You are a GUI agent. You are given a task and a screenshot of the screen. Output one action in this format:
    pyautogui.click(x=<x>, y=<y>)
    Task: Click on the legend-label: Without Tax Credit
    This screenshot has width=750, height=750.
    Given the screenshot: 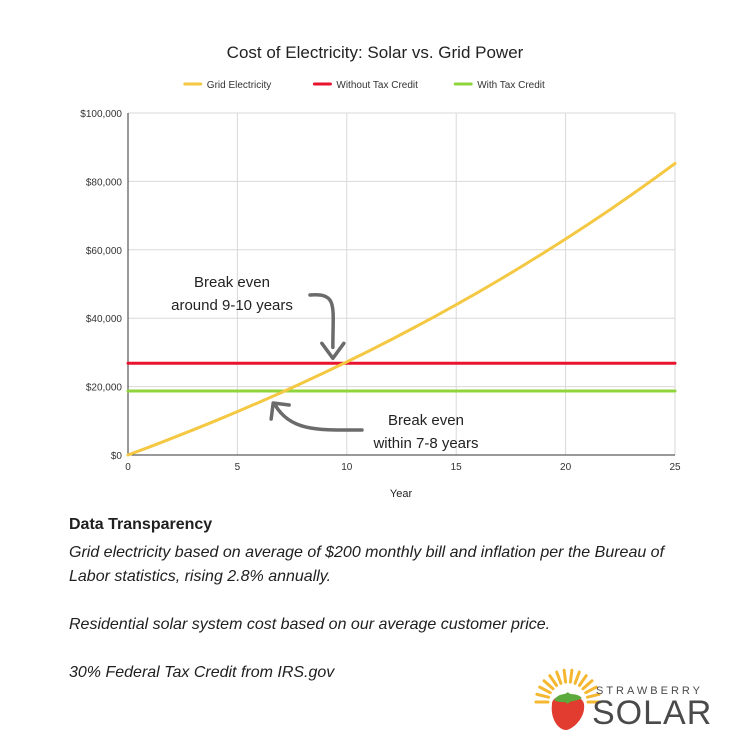 What is the action you would take?
    pyautogui.click(x=377, y=85)
    